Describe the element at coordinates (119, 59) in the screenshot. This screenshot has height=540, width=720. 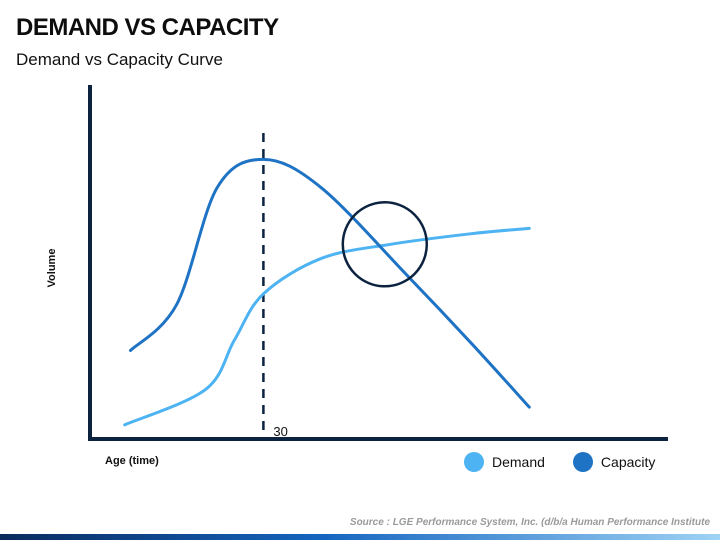
I see `page-subtitle: Demand vs Capacity Curve` at that location.